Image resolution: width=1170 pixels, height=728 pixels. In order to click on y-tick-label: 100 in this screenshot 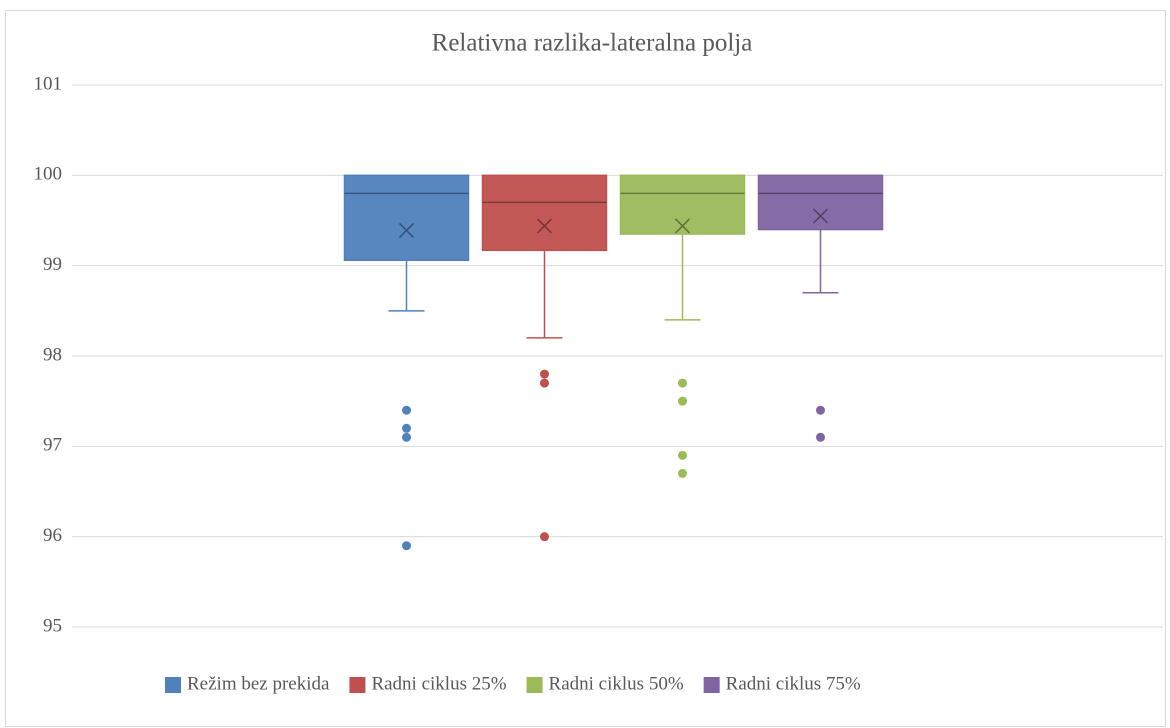, I will do `click(48, 174)`.